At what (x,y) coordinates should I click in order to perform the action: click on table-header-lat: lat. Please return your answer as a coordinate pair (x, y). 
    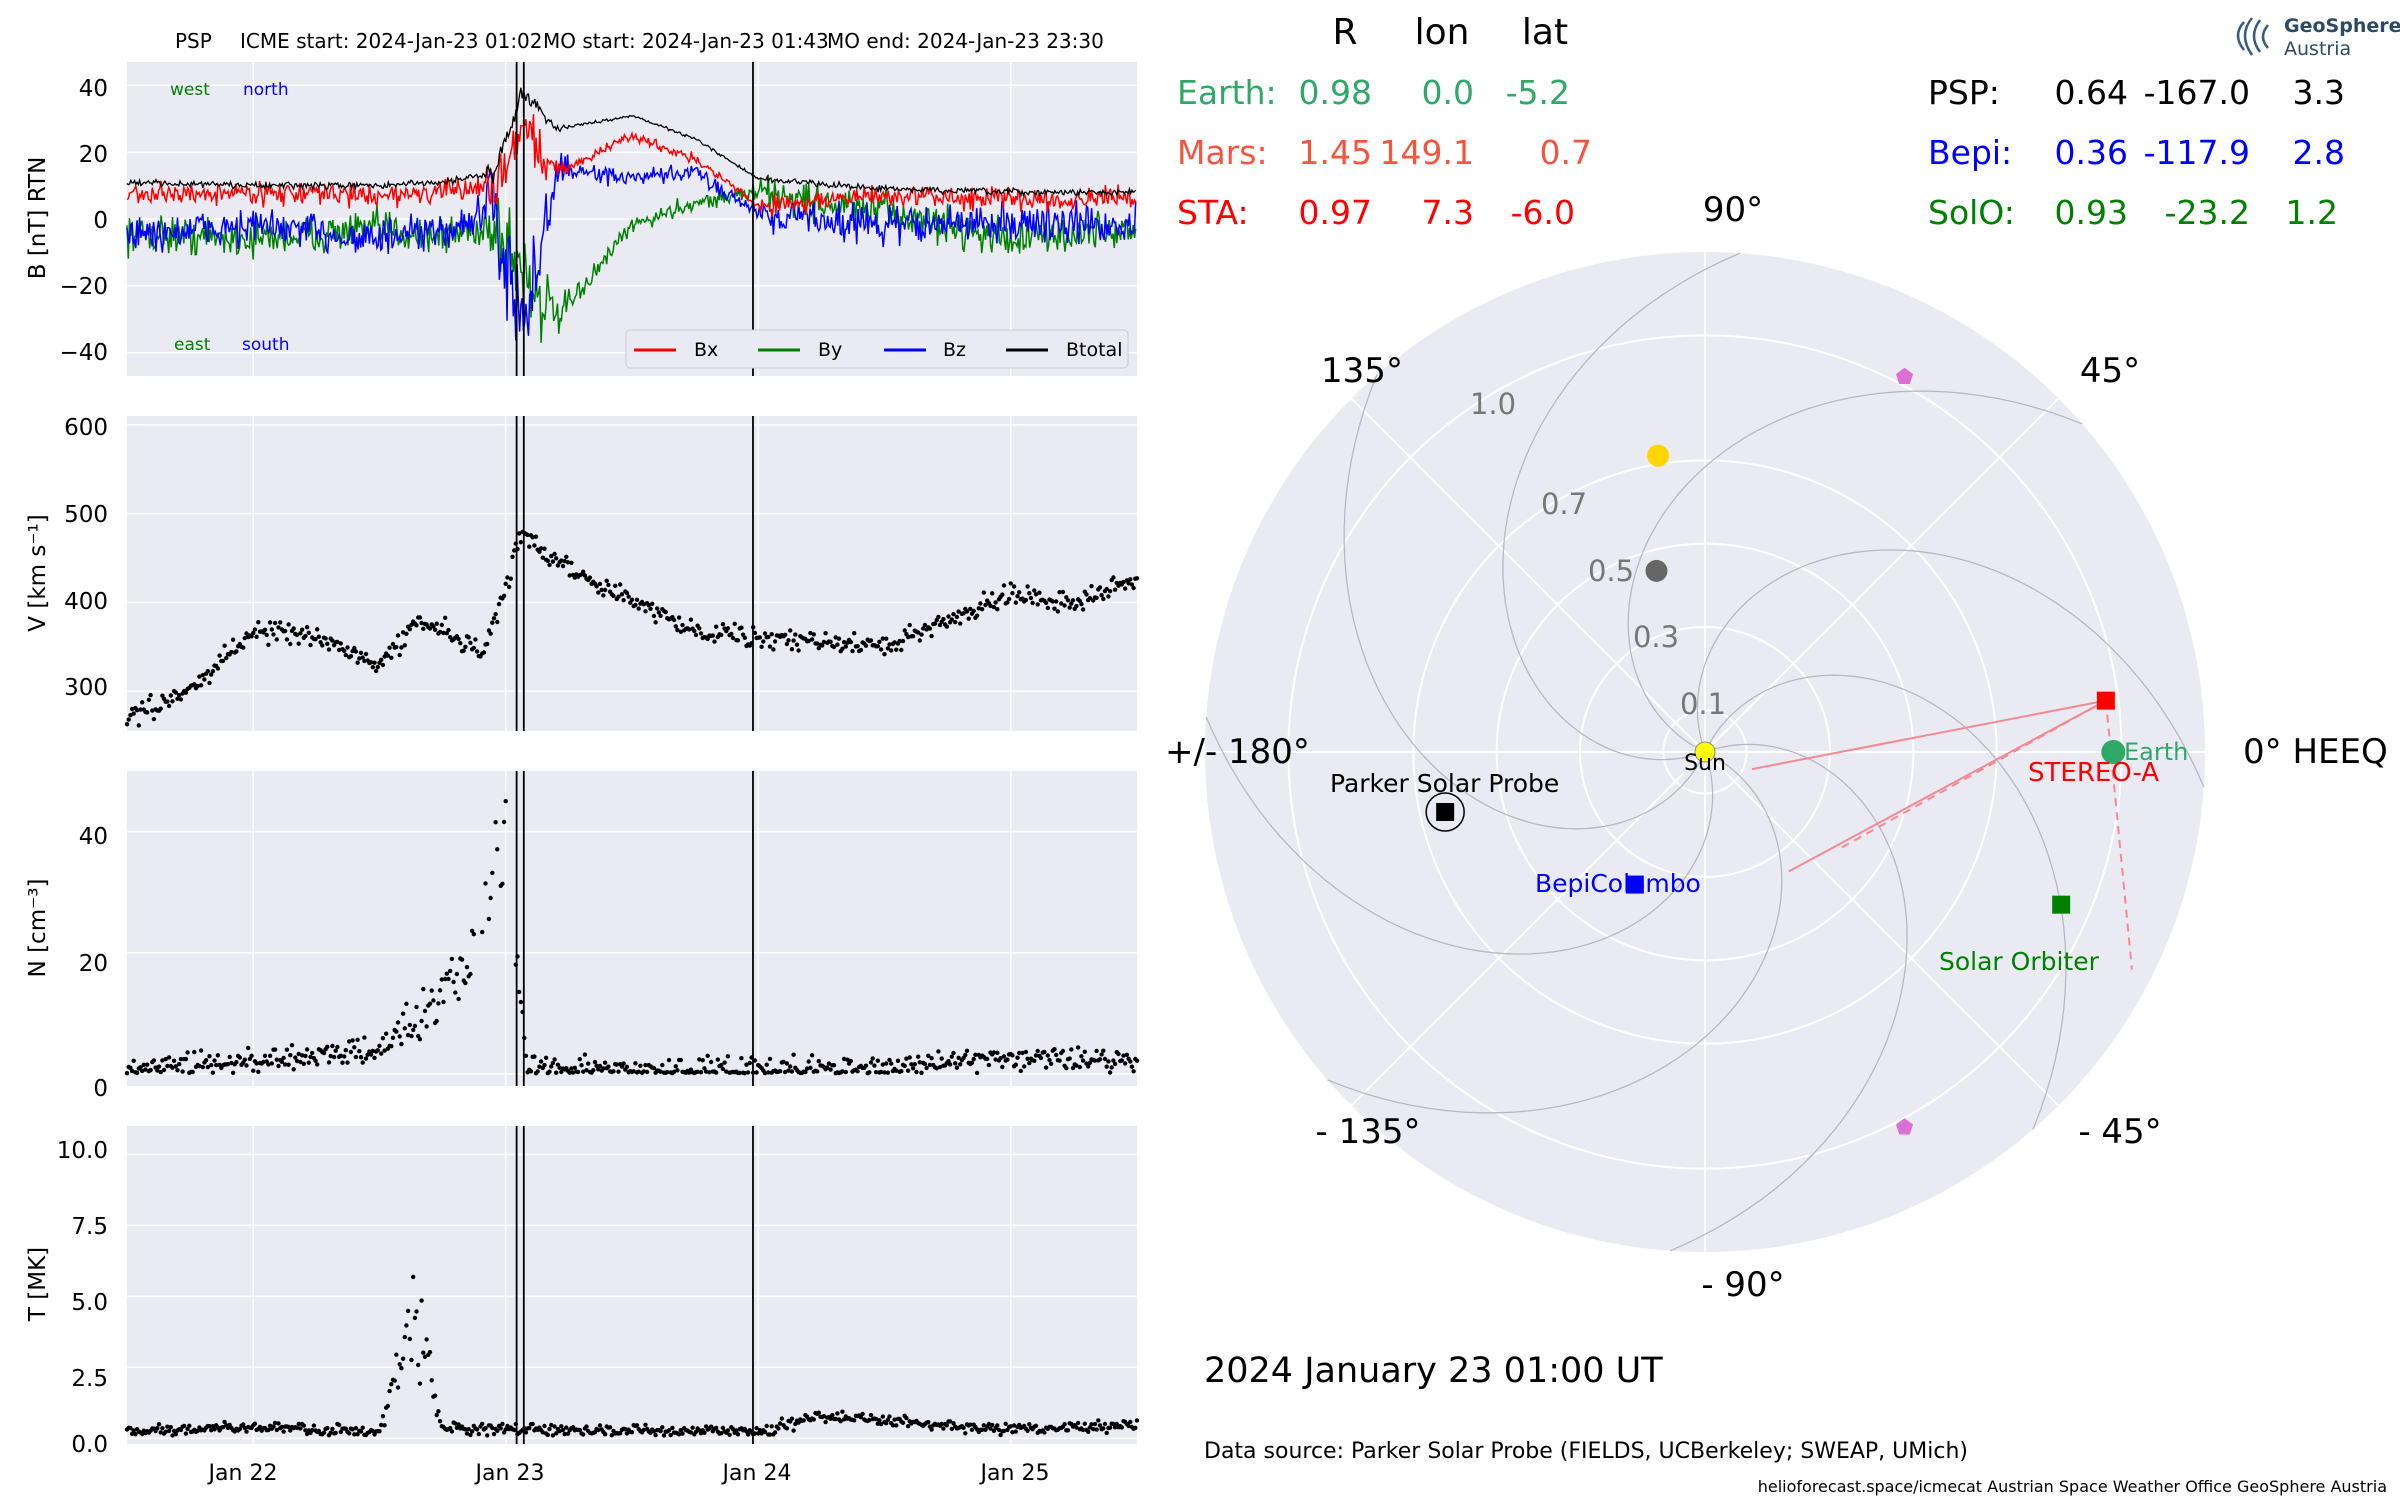
    Looking at the image, I should click on (1545, 32).